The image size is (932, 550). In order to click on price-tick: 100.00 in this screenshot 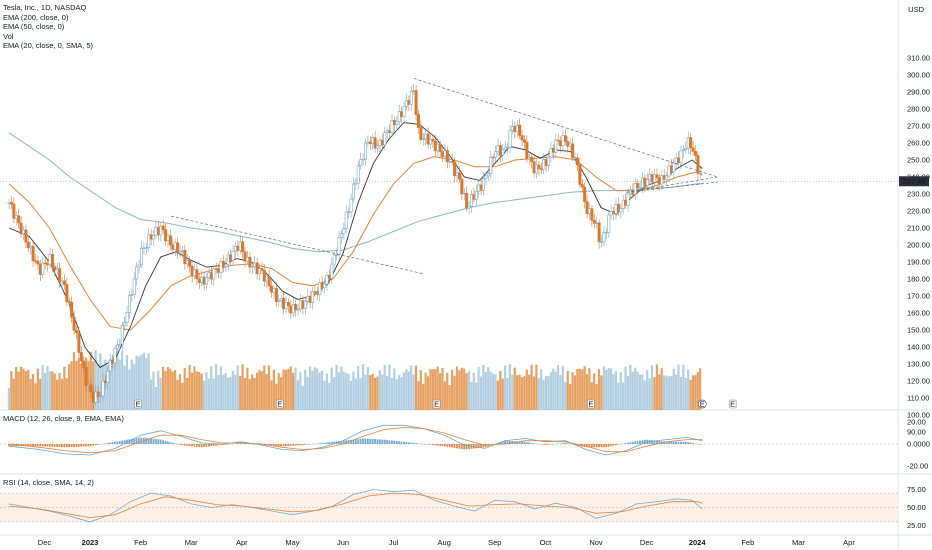, I will do `click(918, 415)`.